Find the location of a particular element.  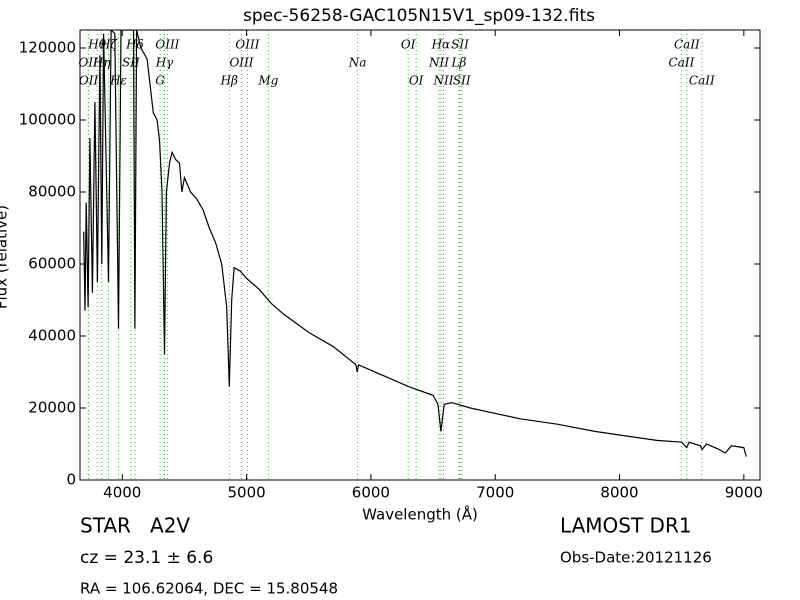

spectral-line-label: Mg is located at coordinates (267, 81).